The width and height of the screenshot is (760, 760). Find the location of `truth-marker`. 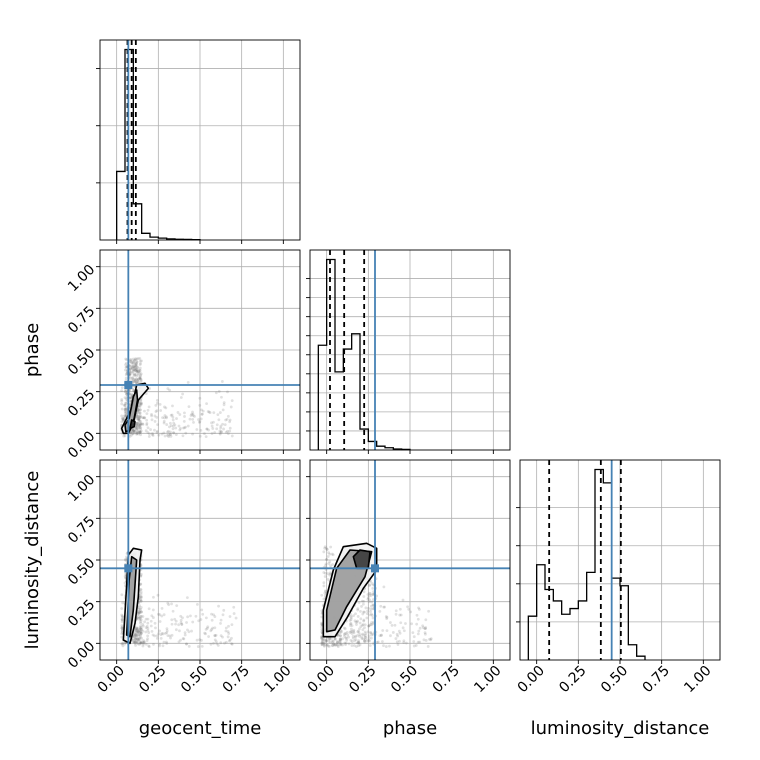

truth-marker is located at coordinates (128, 568).